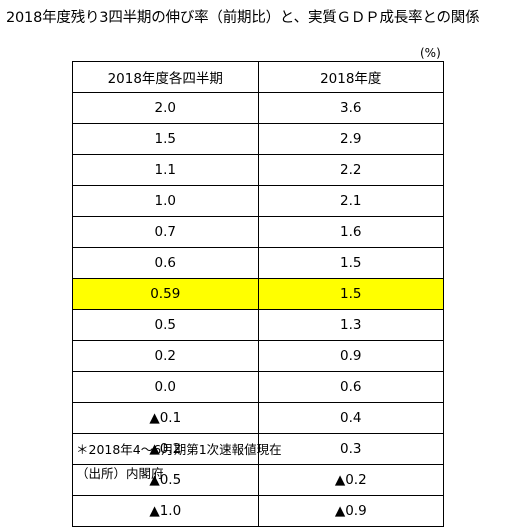 The image size is (514, 527). I want to click on annual-rate-cell: 0.3, so click(350, 449).